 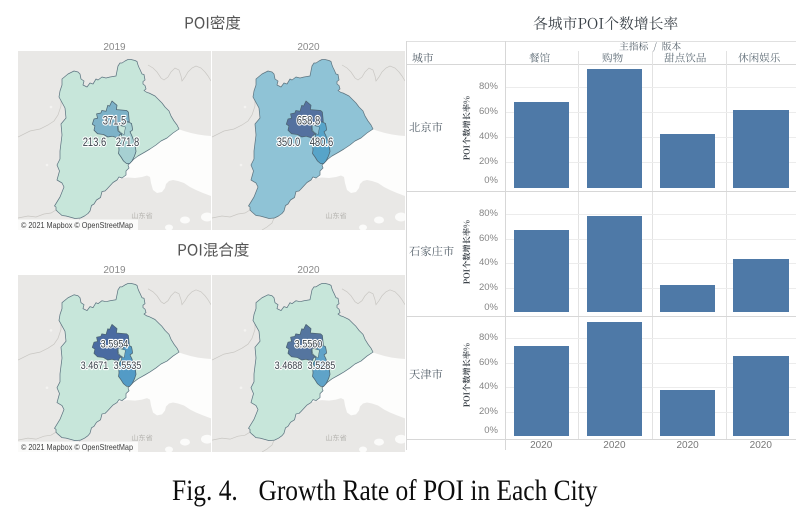 What do you see at coordinates (95, 142) in the screenshot?
I see `svg-text: 213.6` at bounding box center [95, 142].